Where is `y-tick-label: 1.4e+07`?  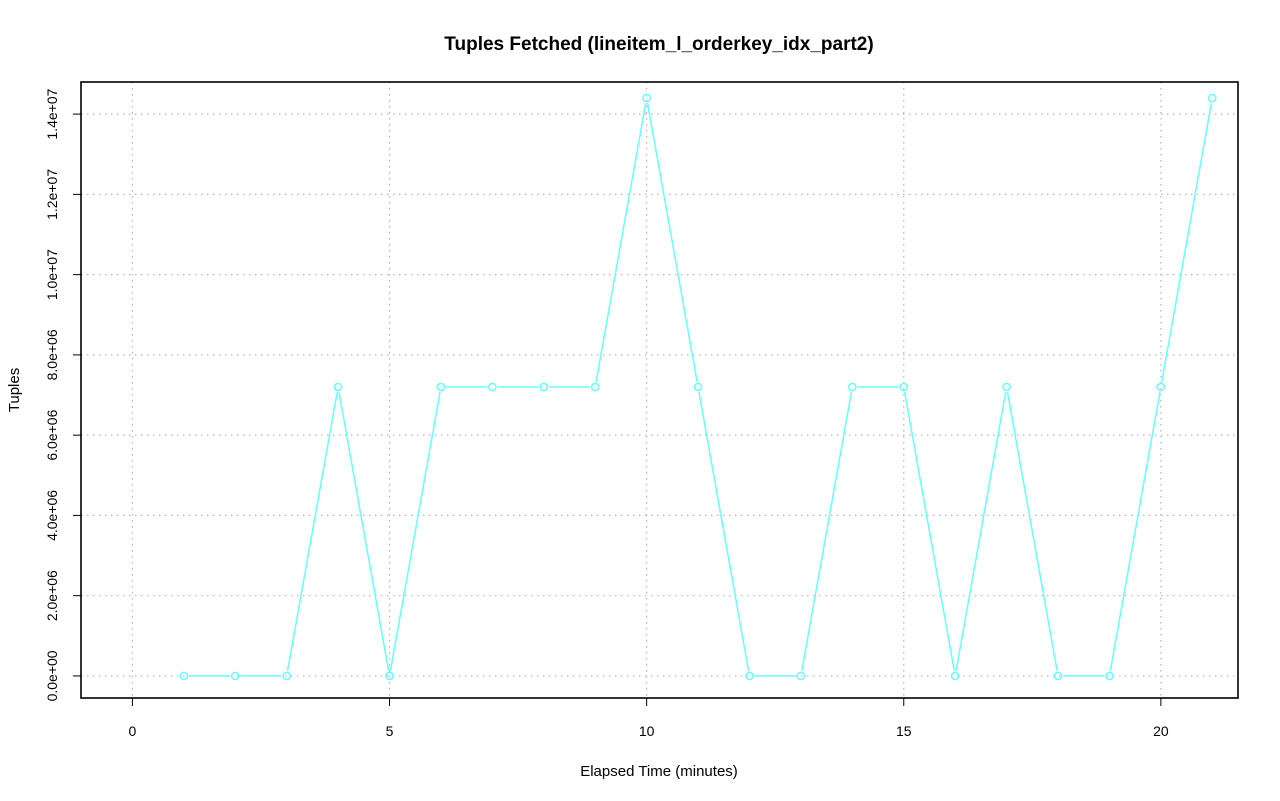 y-tick-label: 1.4e+07 is located at coordinates (52, 113).